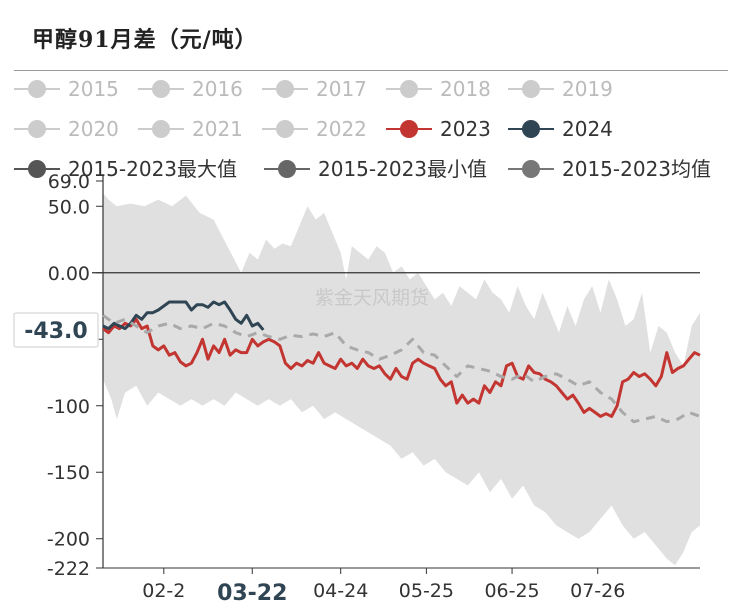 This screenshot has width=746, height=611. What do you see at coordinates (587, 89) in the screenshot?
I see `legend-label: 2019` at bounding box center [587, 89].